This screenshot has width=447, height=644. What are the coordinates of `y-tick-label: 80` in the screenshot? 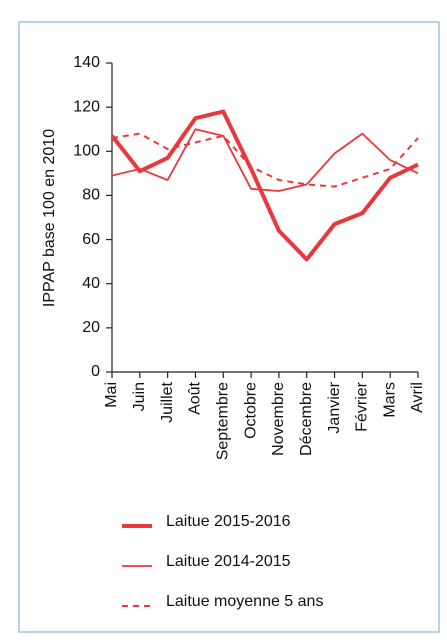 It's located at (91, 195).